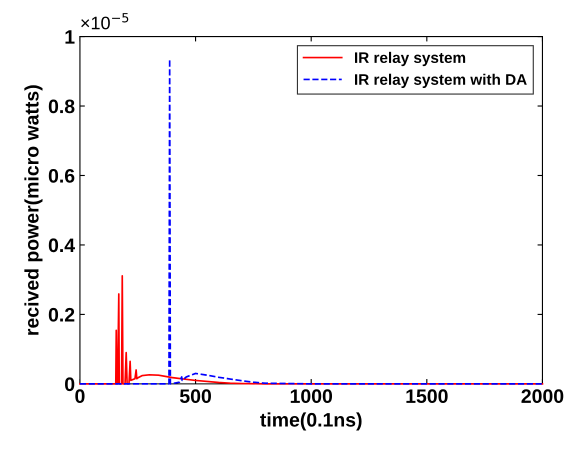 This screenshot has width=571, height=457. What do you see at coordinates (427, 396) in the screenshot?
I see `x-tick-label: 1500` at bounding box center [427, 396].